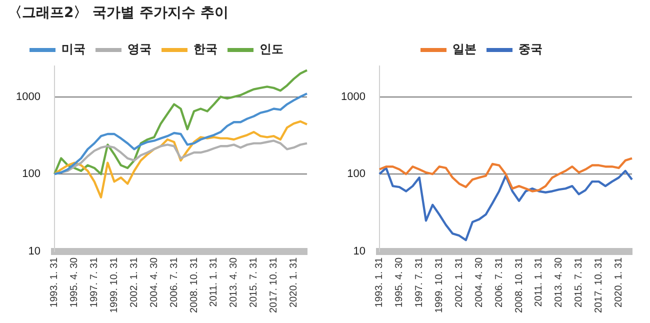 The image size is (650, 323). What do you see at coordinates (206, 49) in the screenshot?
I see `legend-label: 한국` at bounding box center [206, 49].